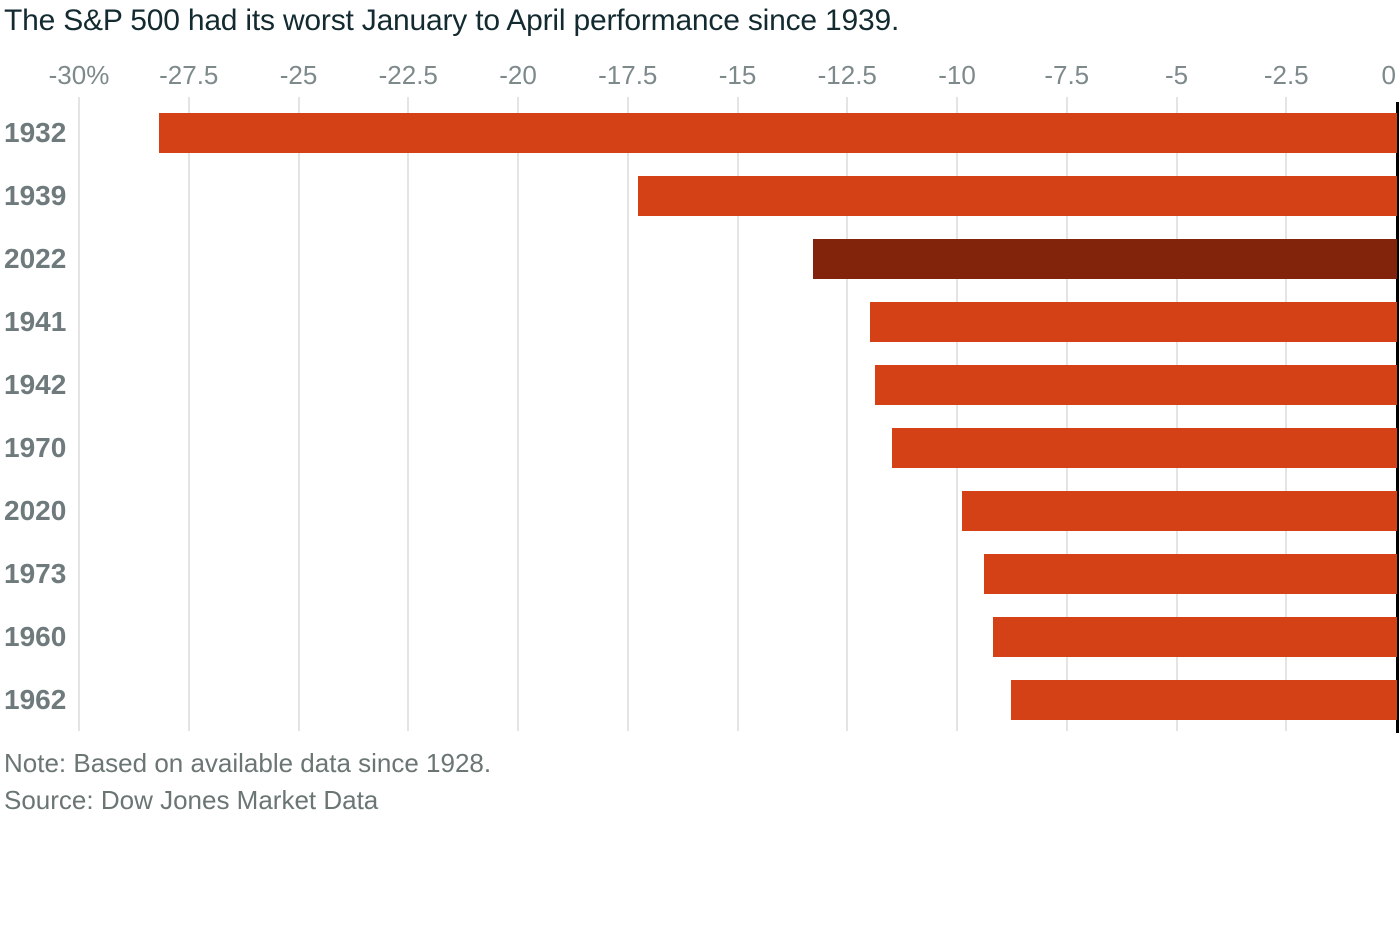 This screenshot has width=1400, height=933. Describe the element at coordinates (35, 384) in the screenshot. I see `y-axis-label-1942: 1942` at that location.